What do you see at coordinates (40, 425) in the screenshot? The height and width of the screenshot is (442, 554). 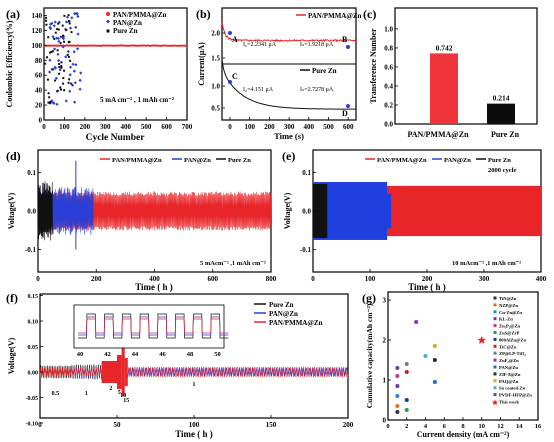 I see `f-xtick-label: 0` at bounding box center [40, 425].